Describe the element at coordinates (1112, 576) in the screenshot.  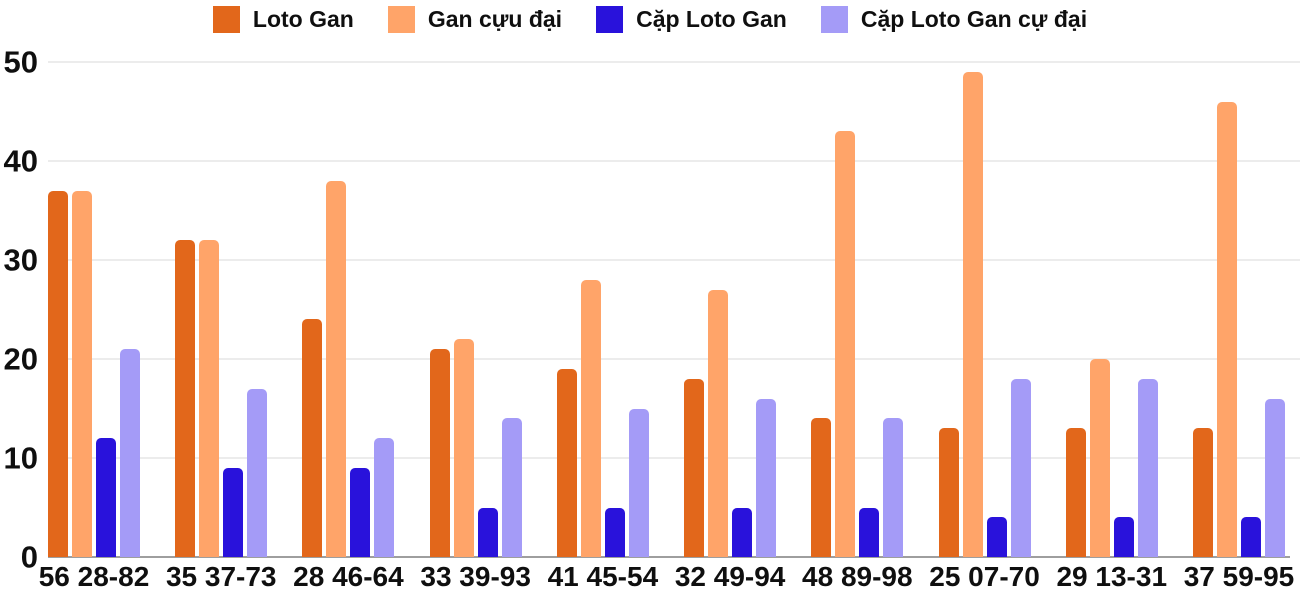
I see `x-axis-category-label: 29 13-31` at that location.